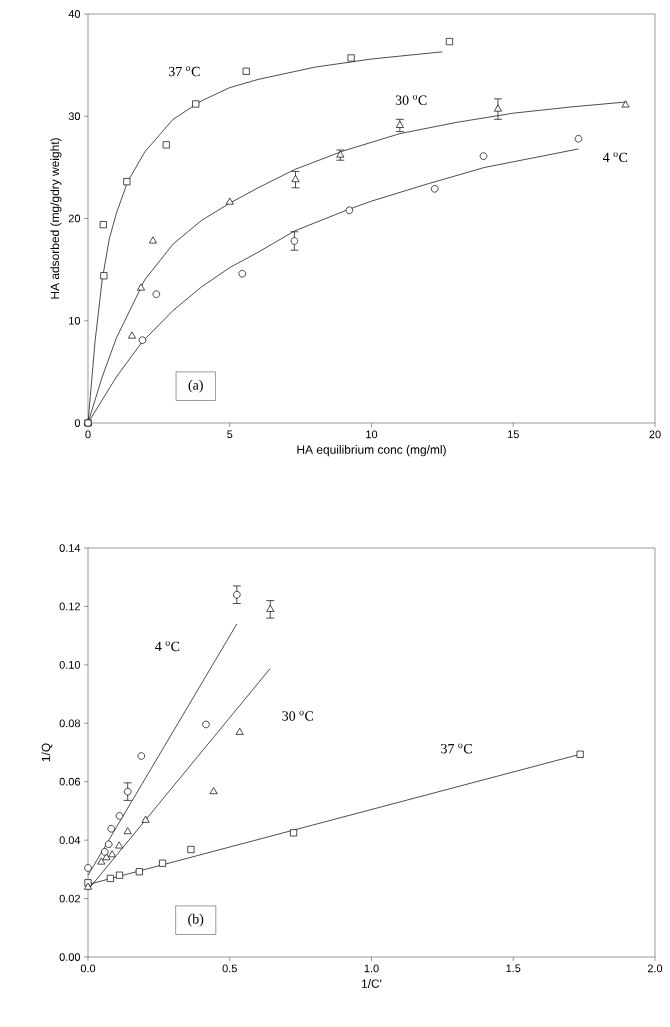 Image resolution: width=670 pixels, height=1027 pixels. I want to click on y-tick-label: 10, so click(75, 320).